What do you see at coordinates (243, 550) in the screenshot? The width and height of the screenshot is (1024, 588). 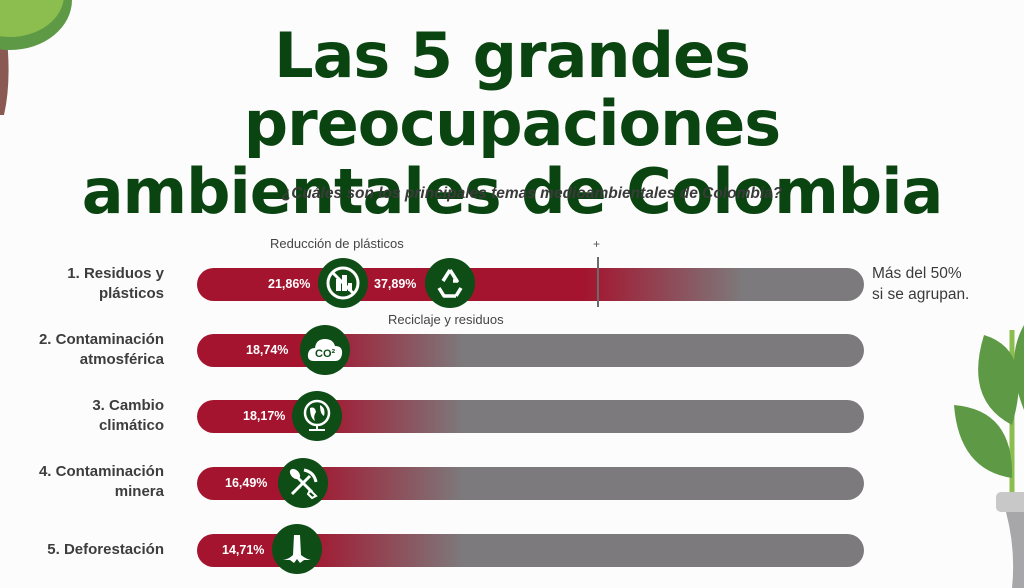 I see `value-row-5: 14,71%` at bounding box center [243, 550].